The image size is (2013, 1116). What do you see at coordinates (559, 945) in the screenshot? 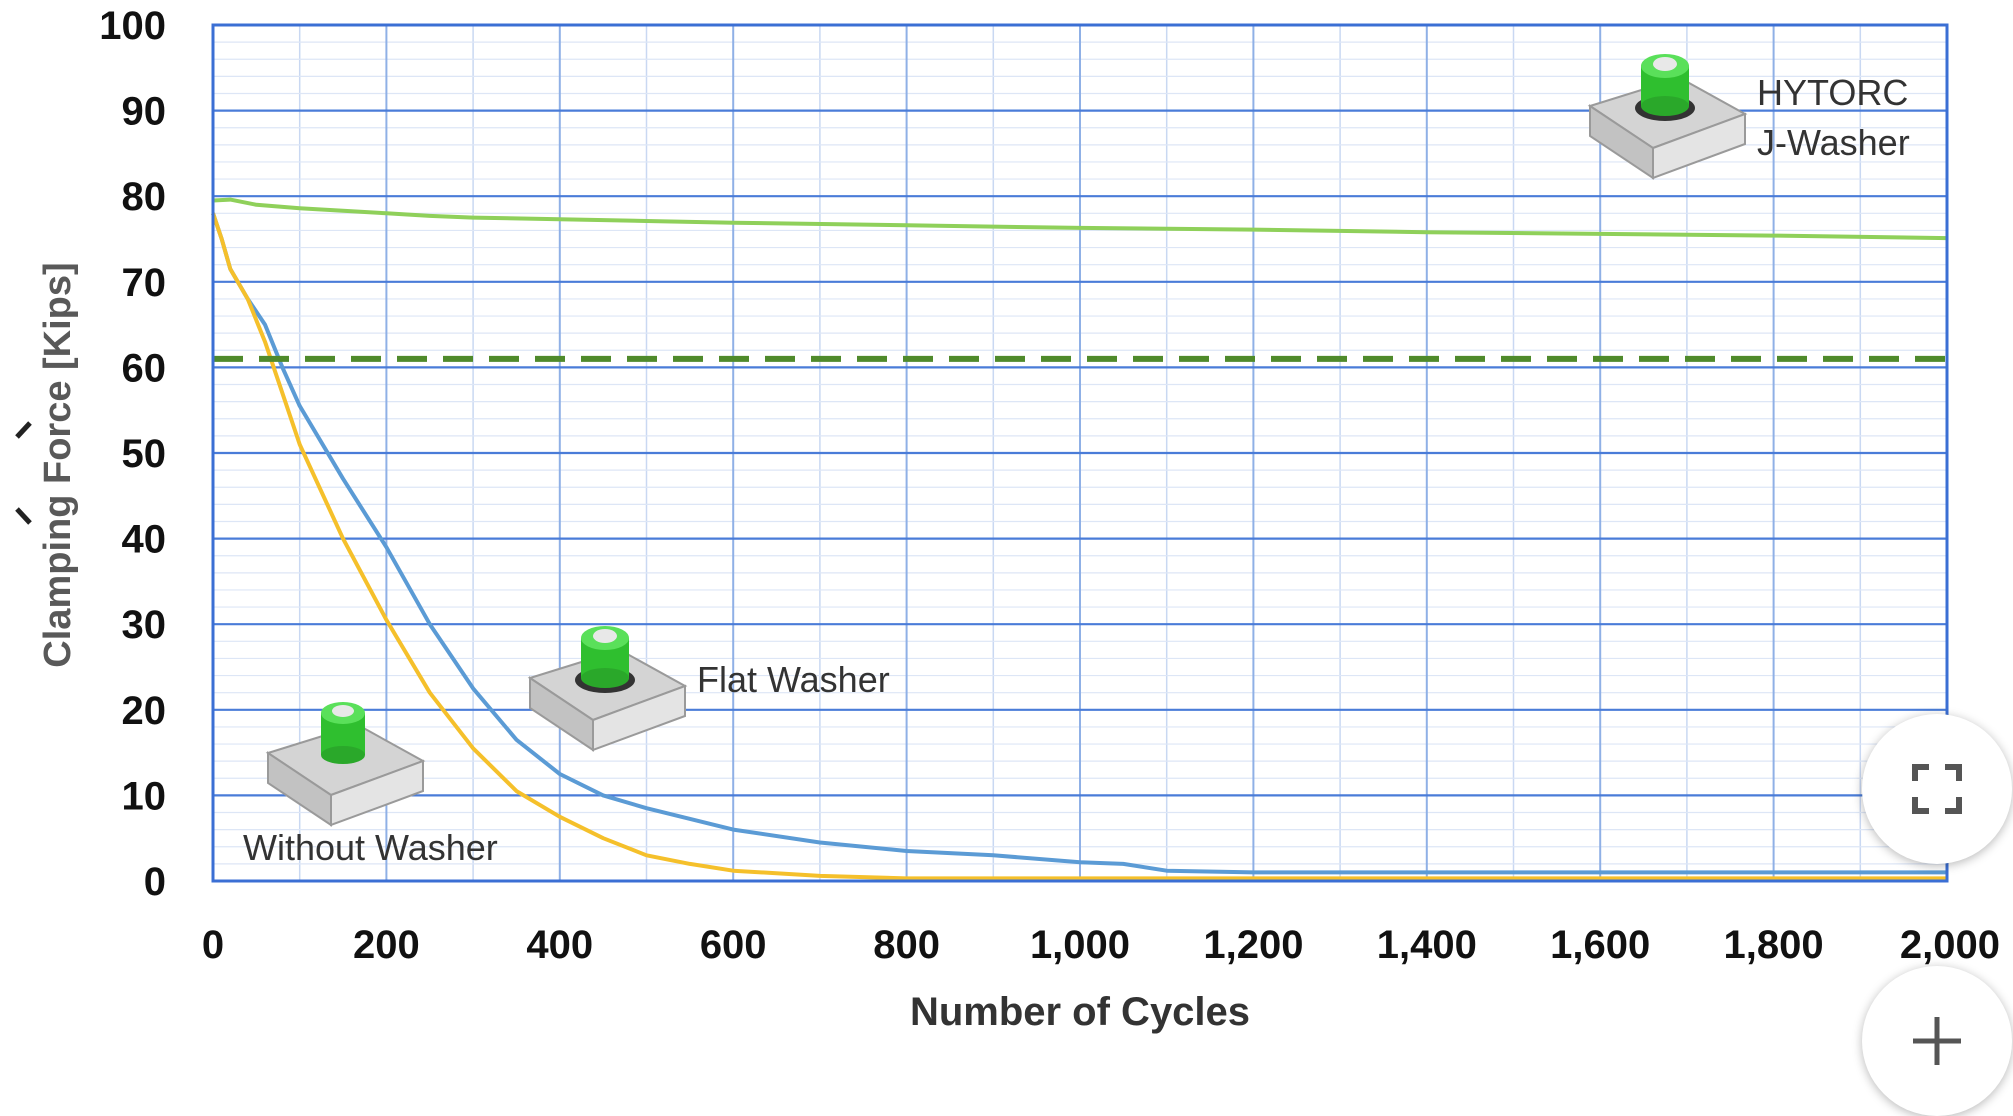
I see `x-tick-label: 400` at bounding box center [559, 945].